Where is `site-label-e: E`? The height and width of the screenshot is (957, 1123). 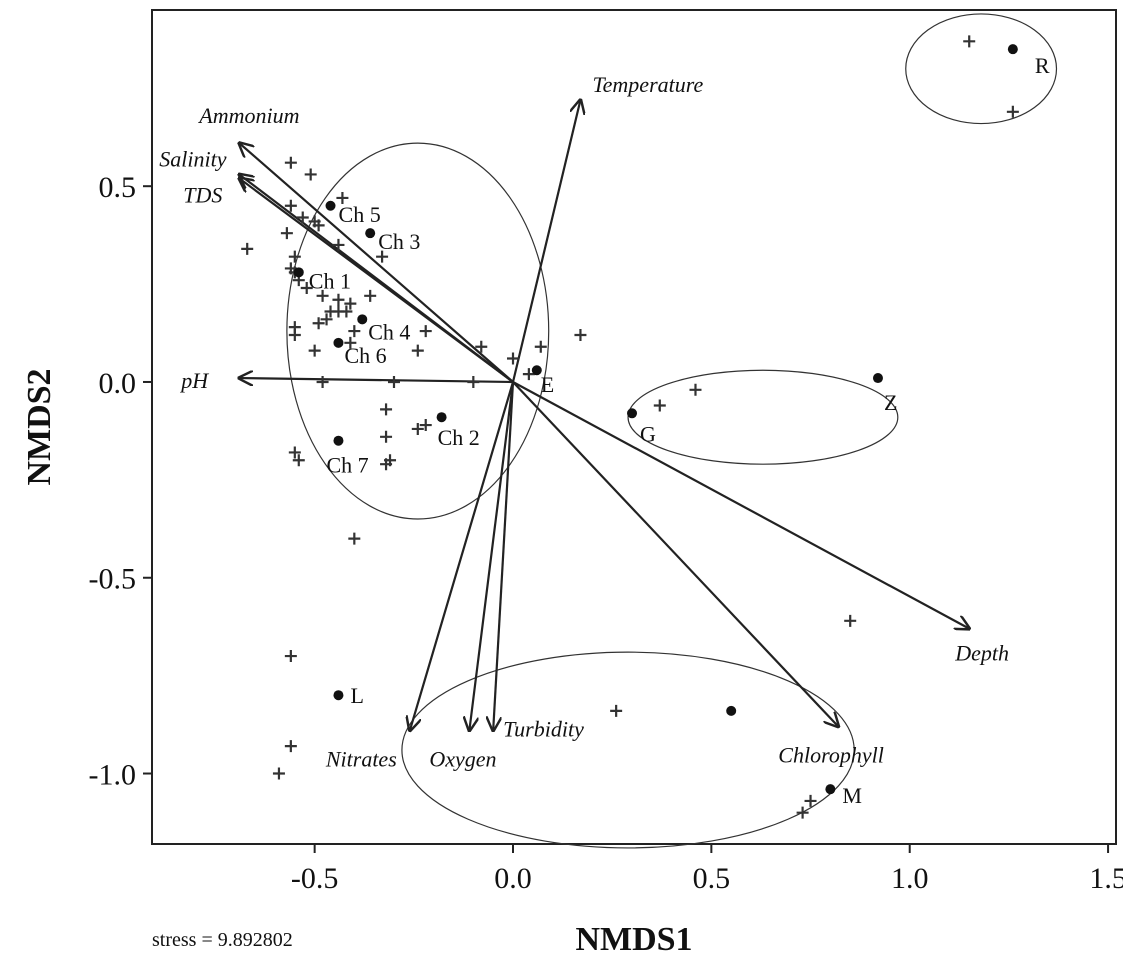
site-label-e: E is located at coordinates (547, 384).